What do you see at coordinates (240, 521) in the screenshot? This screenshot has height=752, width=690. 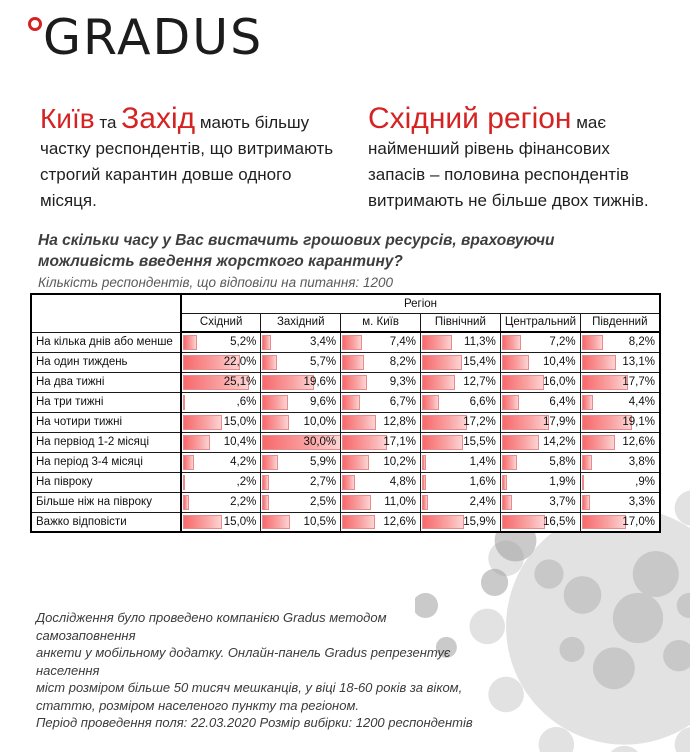 I see `cell-value: 15,0%` at bounding box center [240, 521].